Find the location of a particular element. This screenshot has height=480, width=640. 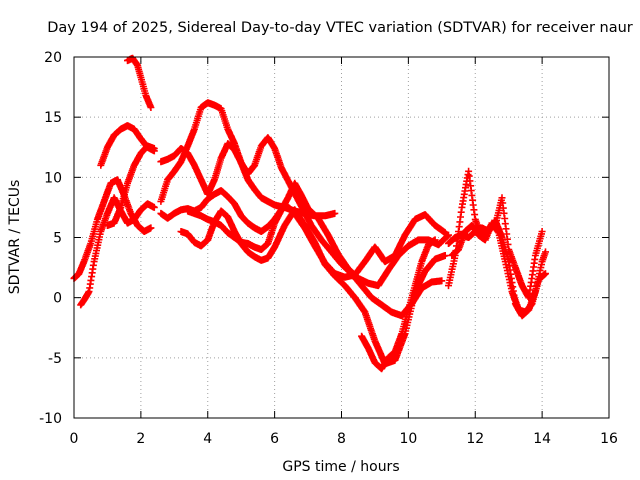

y-tick-label: 5 is located at coordinates (57, 239).